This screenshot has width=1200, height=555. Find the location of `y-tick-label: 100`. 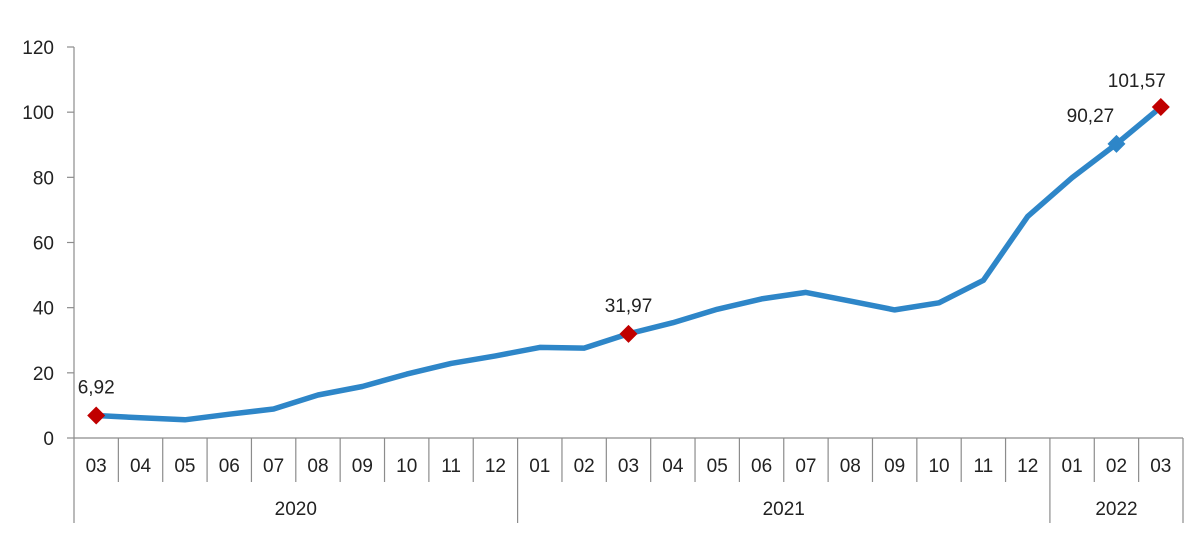

y-tick-label: 100 is located at coordinates (38, 113).